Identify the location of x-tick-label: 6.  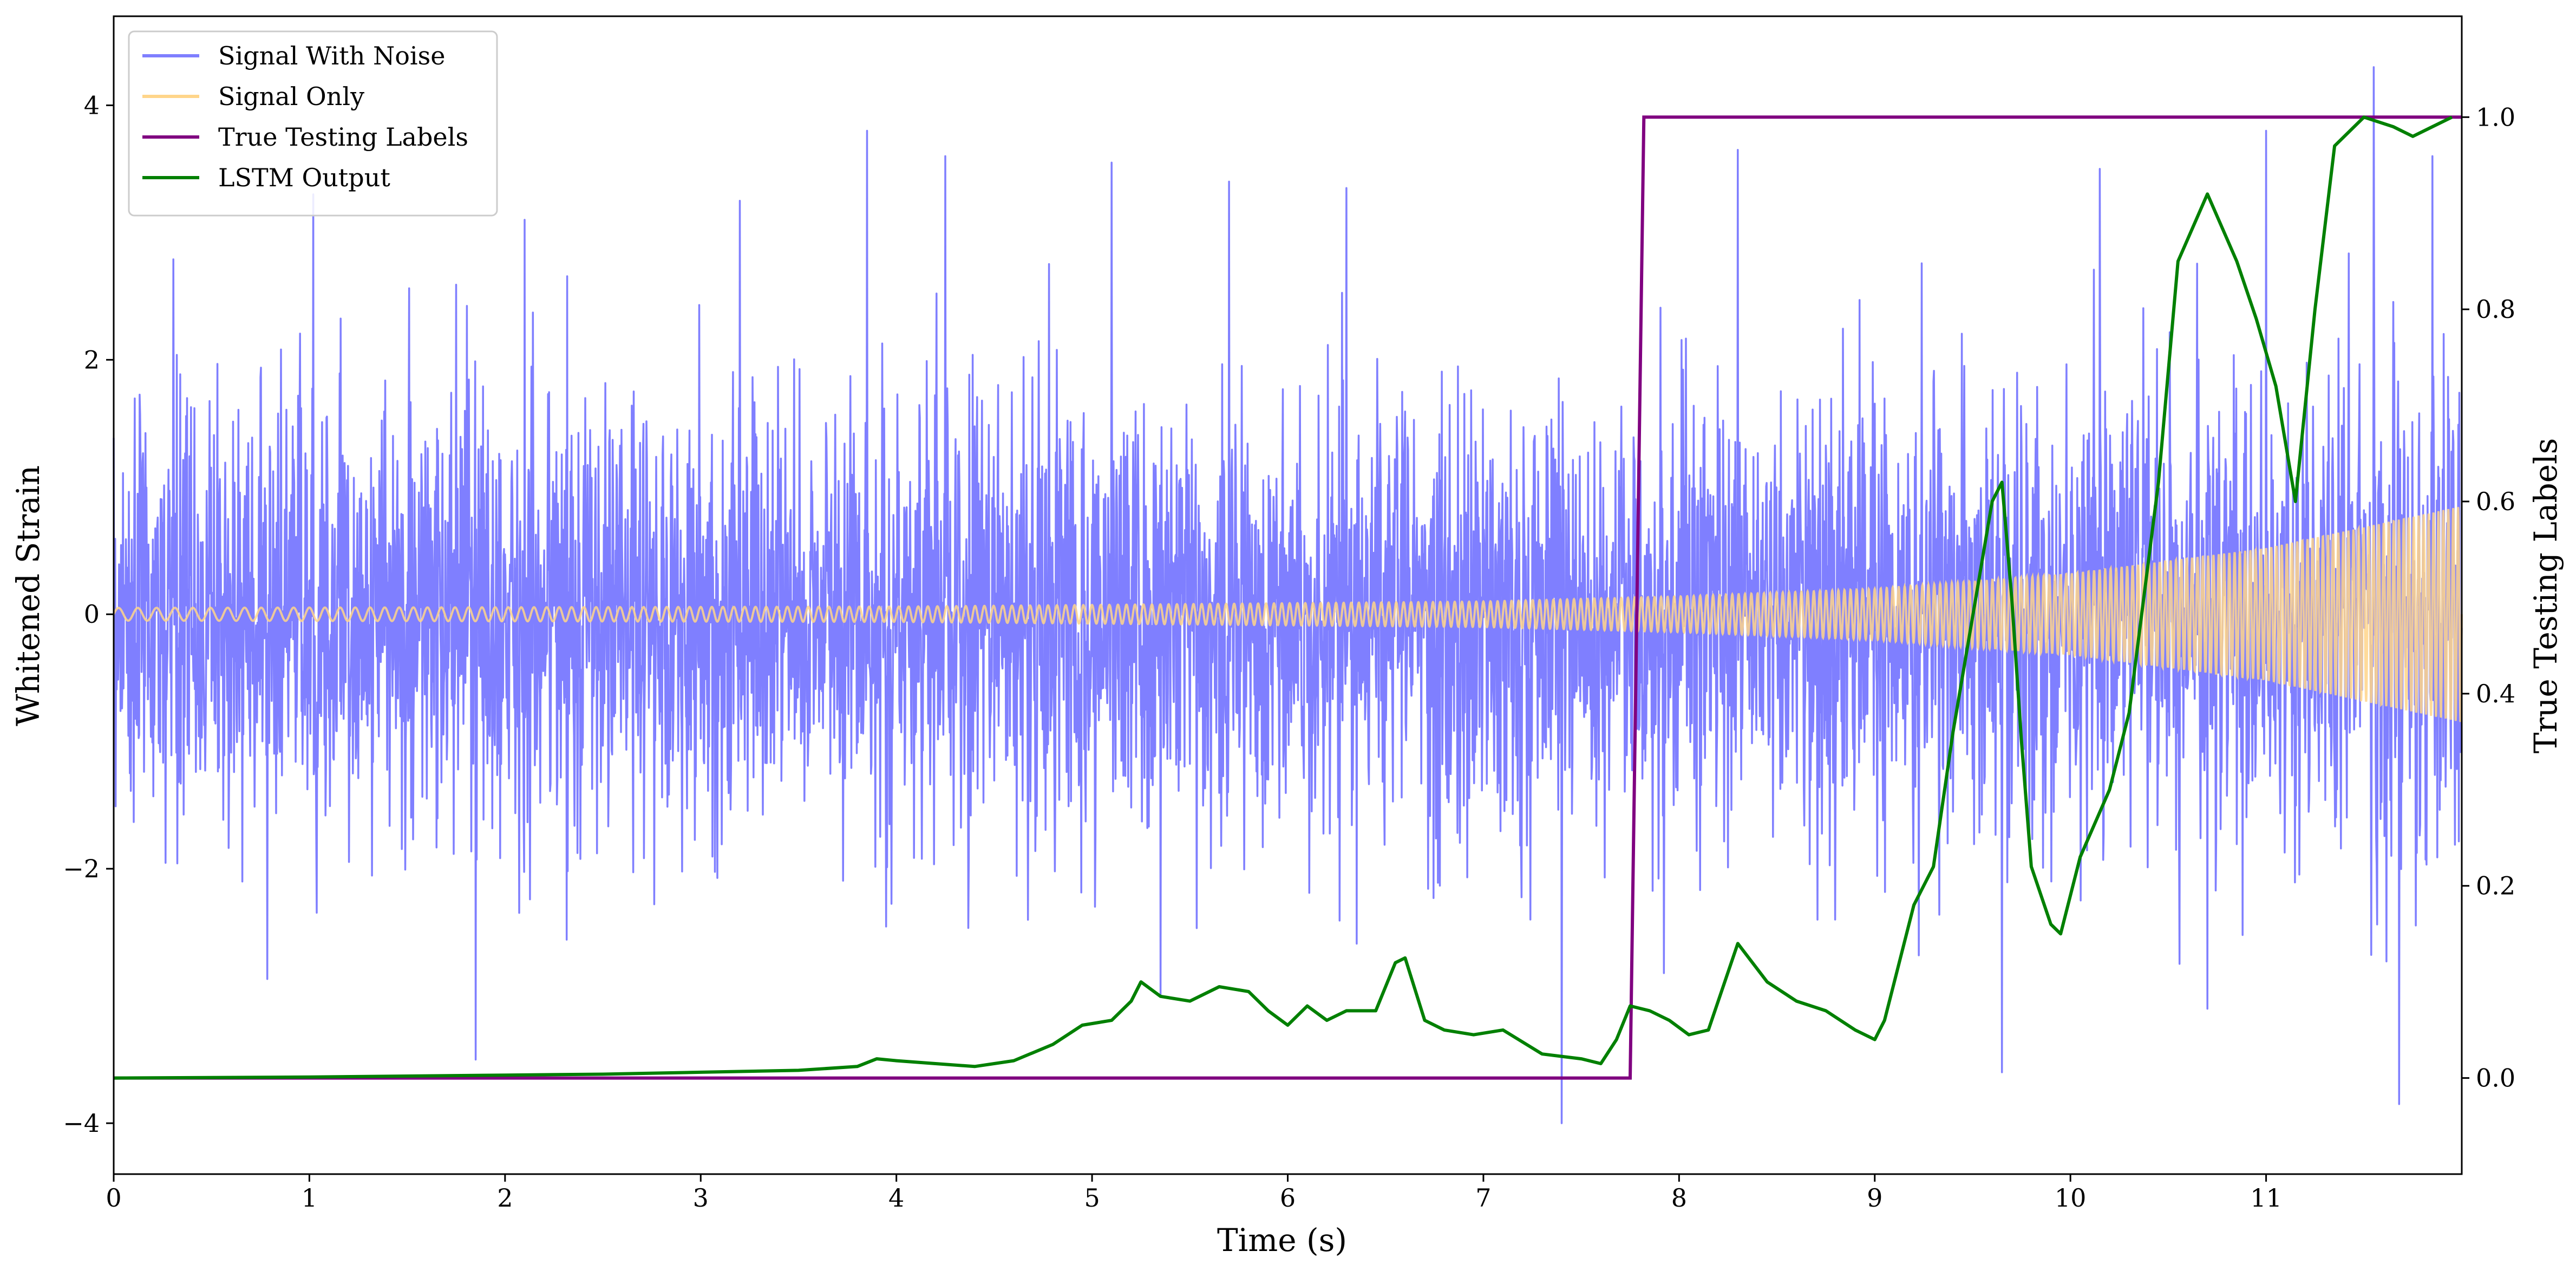
(1288, 1198).